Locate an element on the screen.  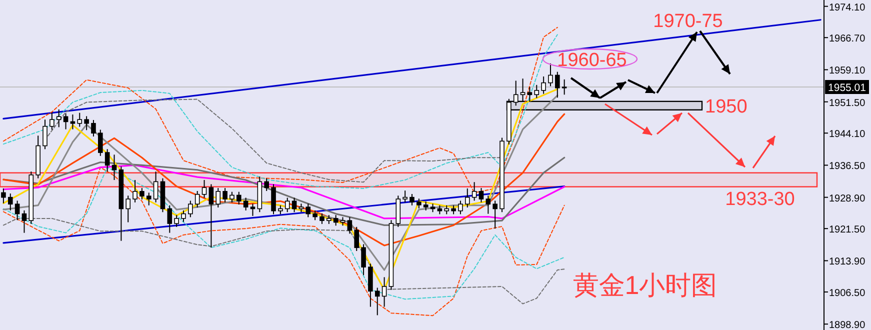
text: 黄金1小时图 is located at coordinates (645, 285).